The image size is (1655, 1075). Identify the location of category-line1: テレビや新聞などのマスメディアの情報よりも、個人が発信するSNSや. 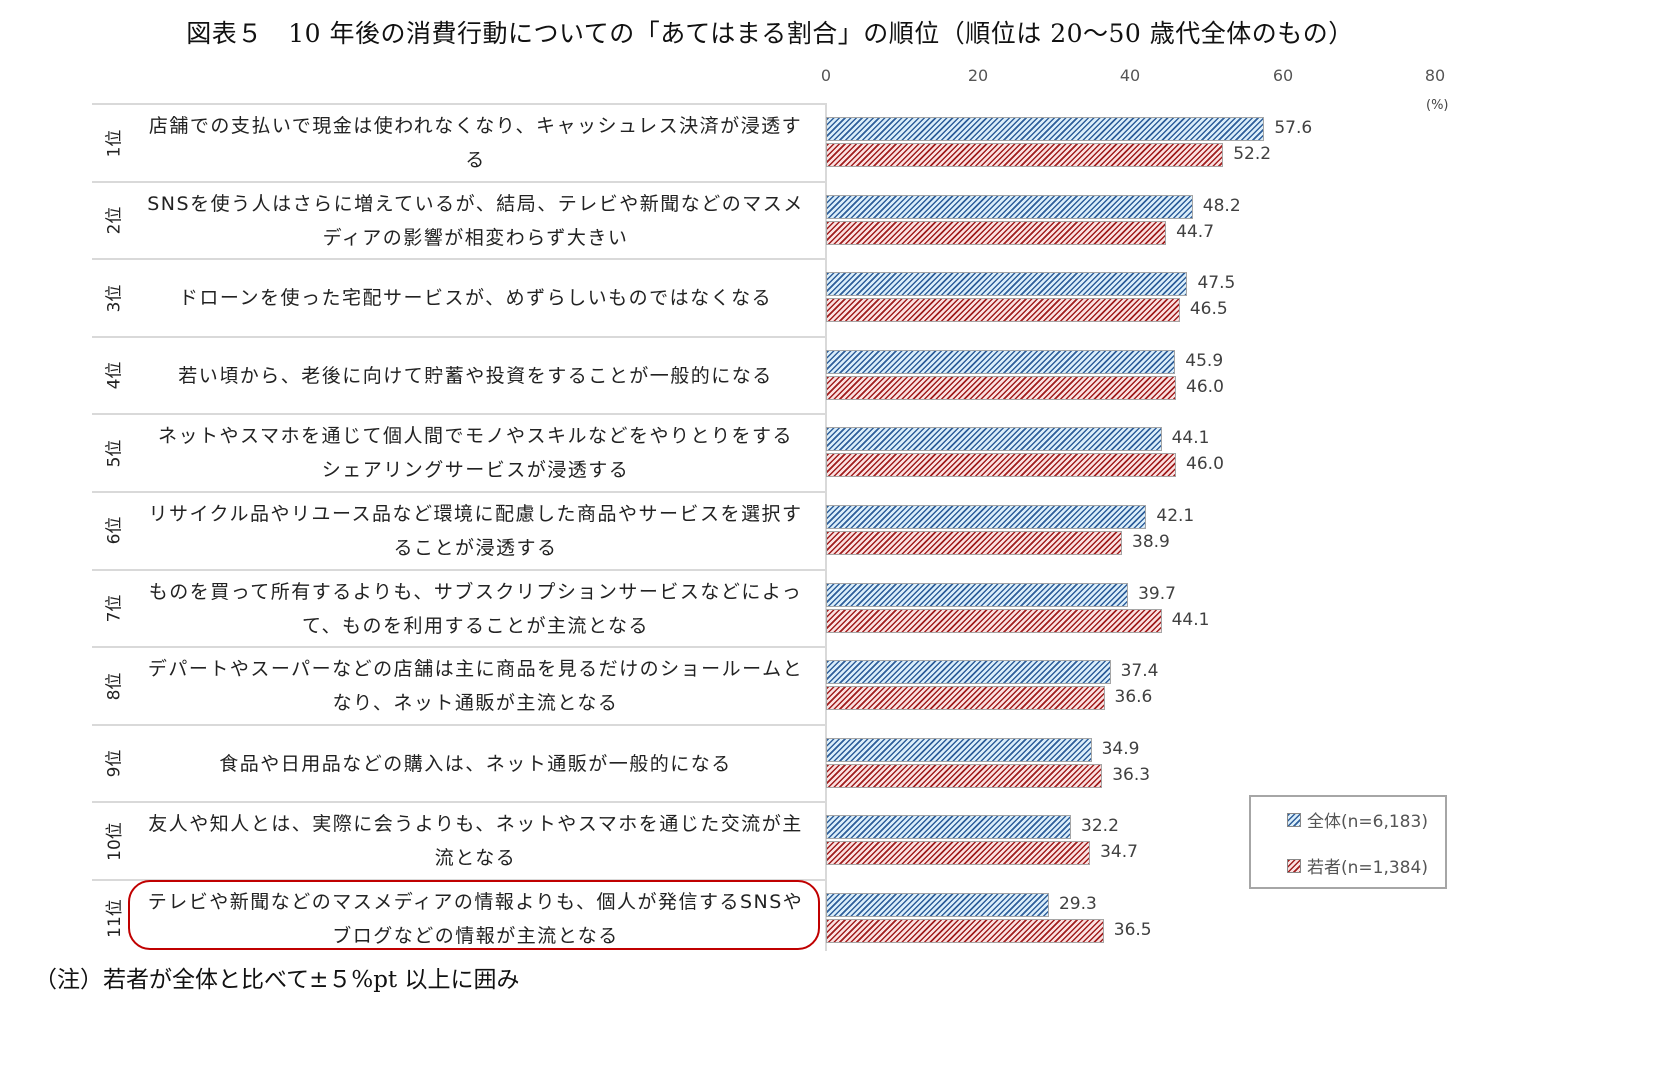
(475, 901).